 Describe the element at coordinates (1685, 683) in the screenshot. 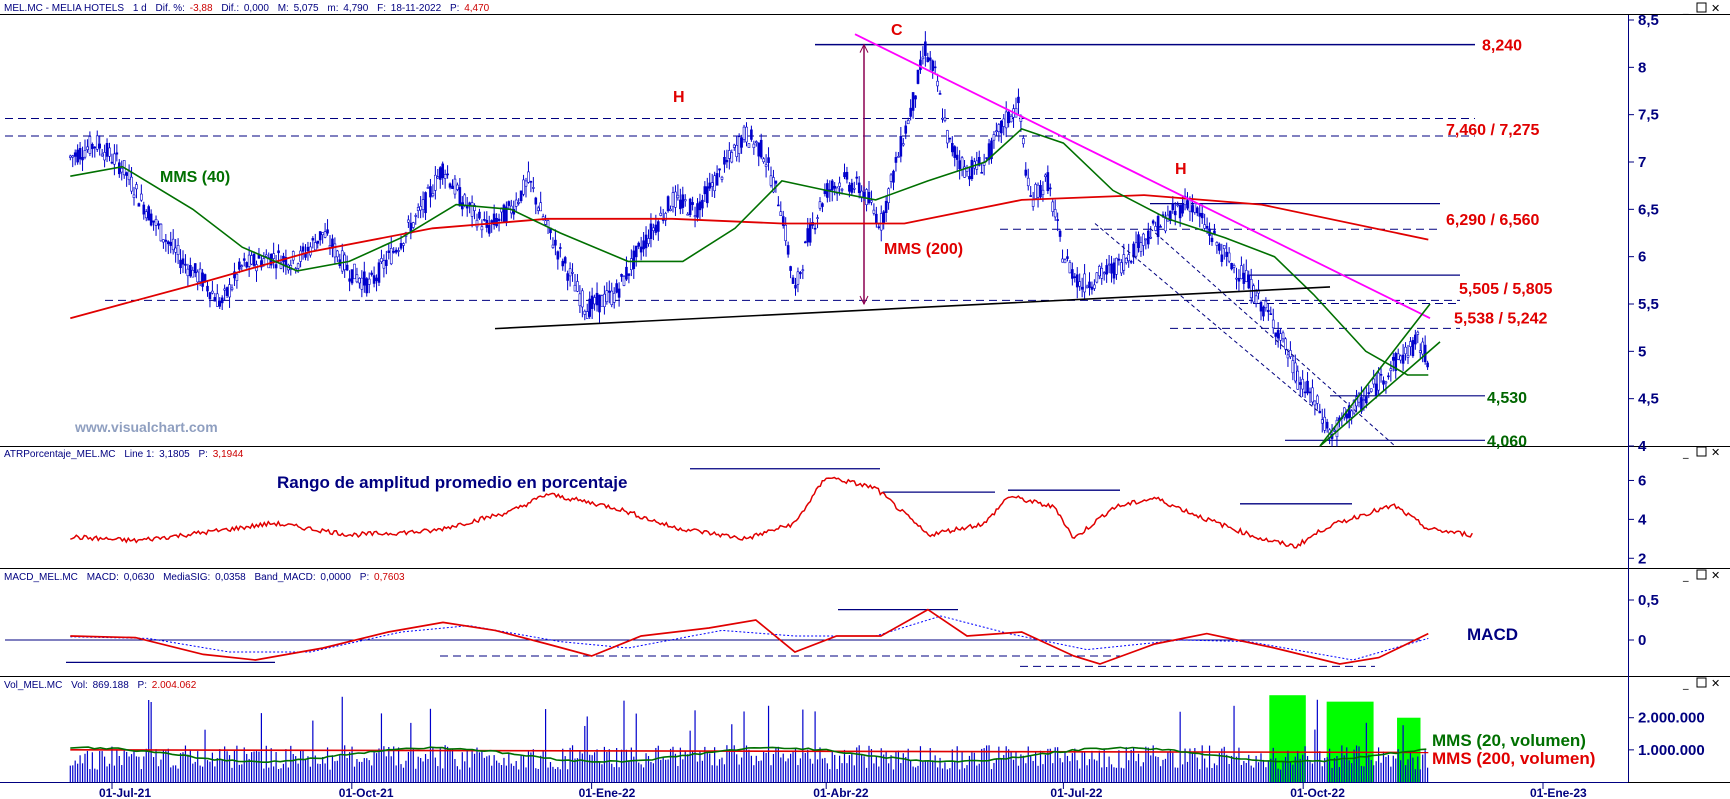

I see `volume-minimize-icon: _` at that location.